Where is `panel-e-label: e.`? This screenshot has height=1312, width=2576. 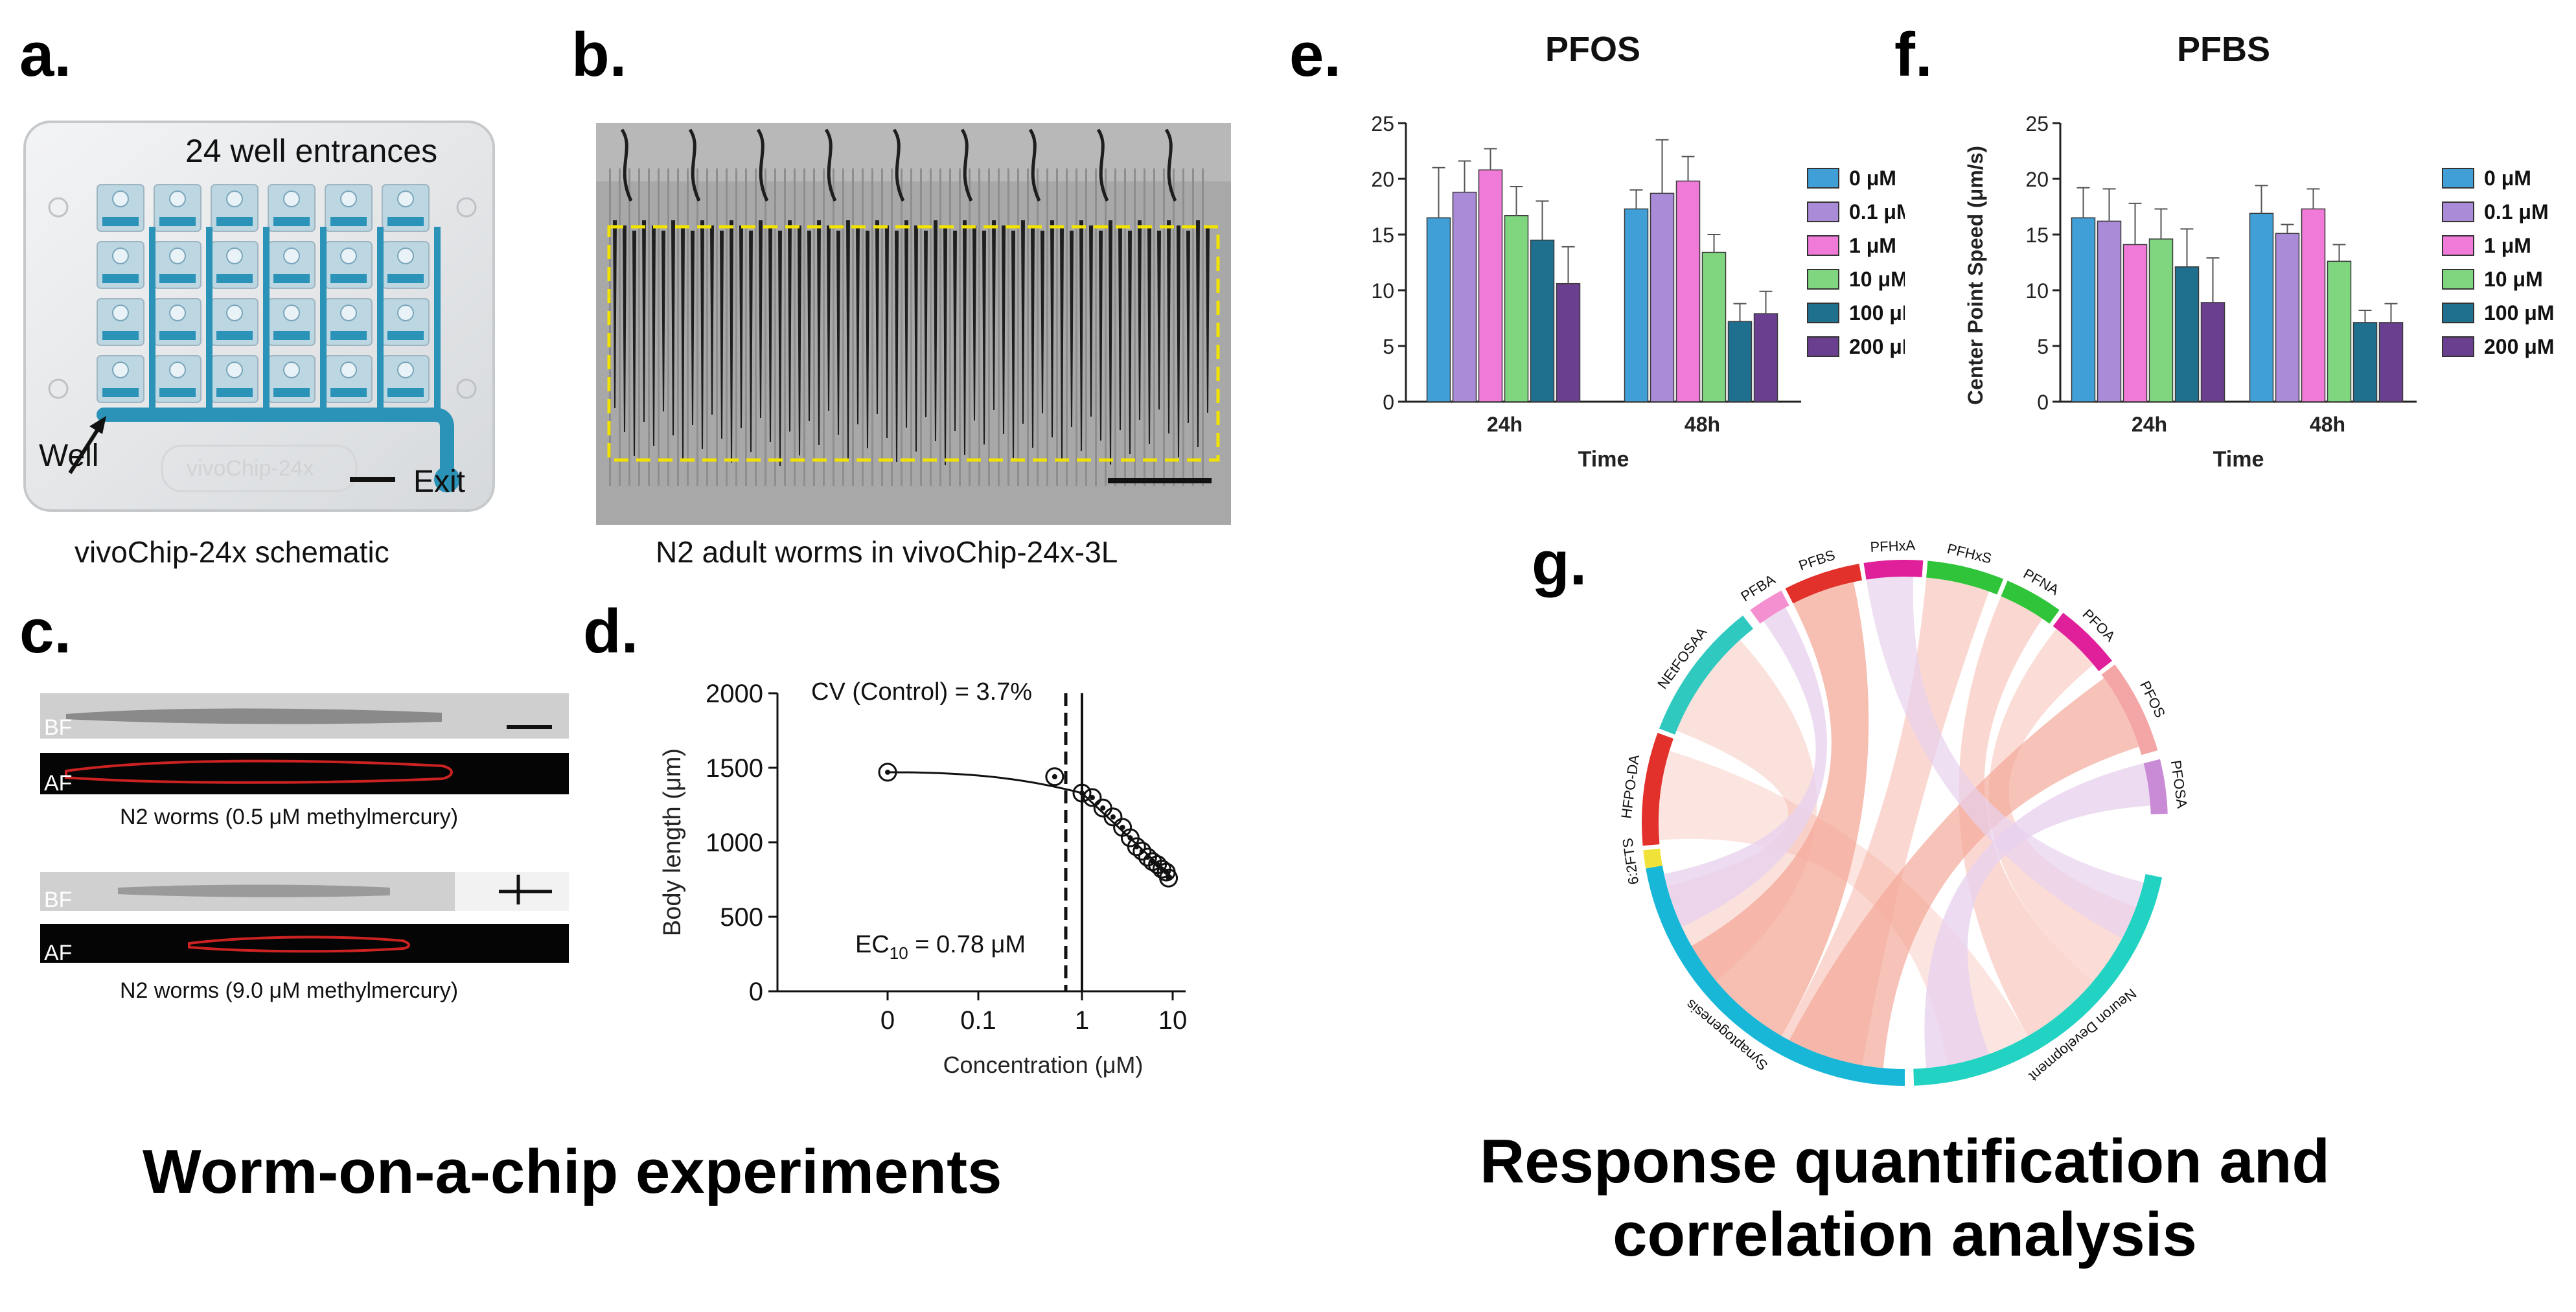
panel-e-label: e. is located at coordinates (1315, 55).